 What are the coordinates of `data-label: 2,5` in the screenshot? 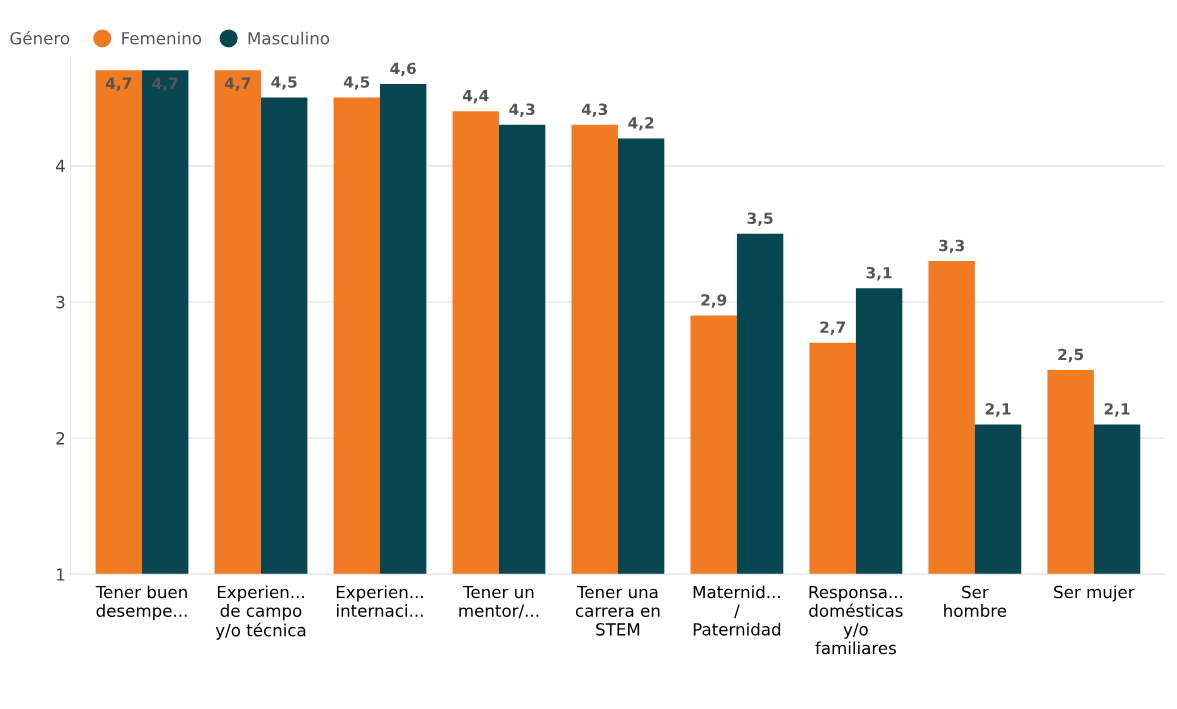 It's located at (1071, 355).